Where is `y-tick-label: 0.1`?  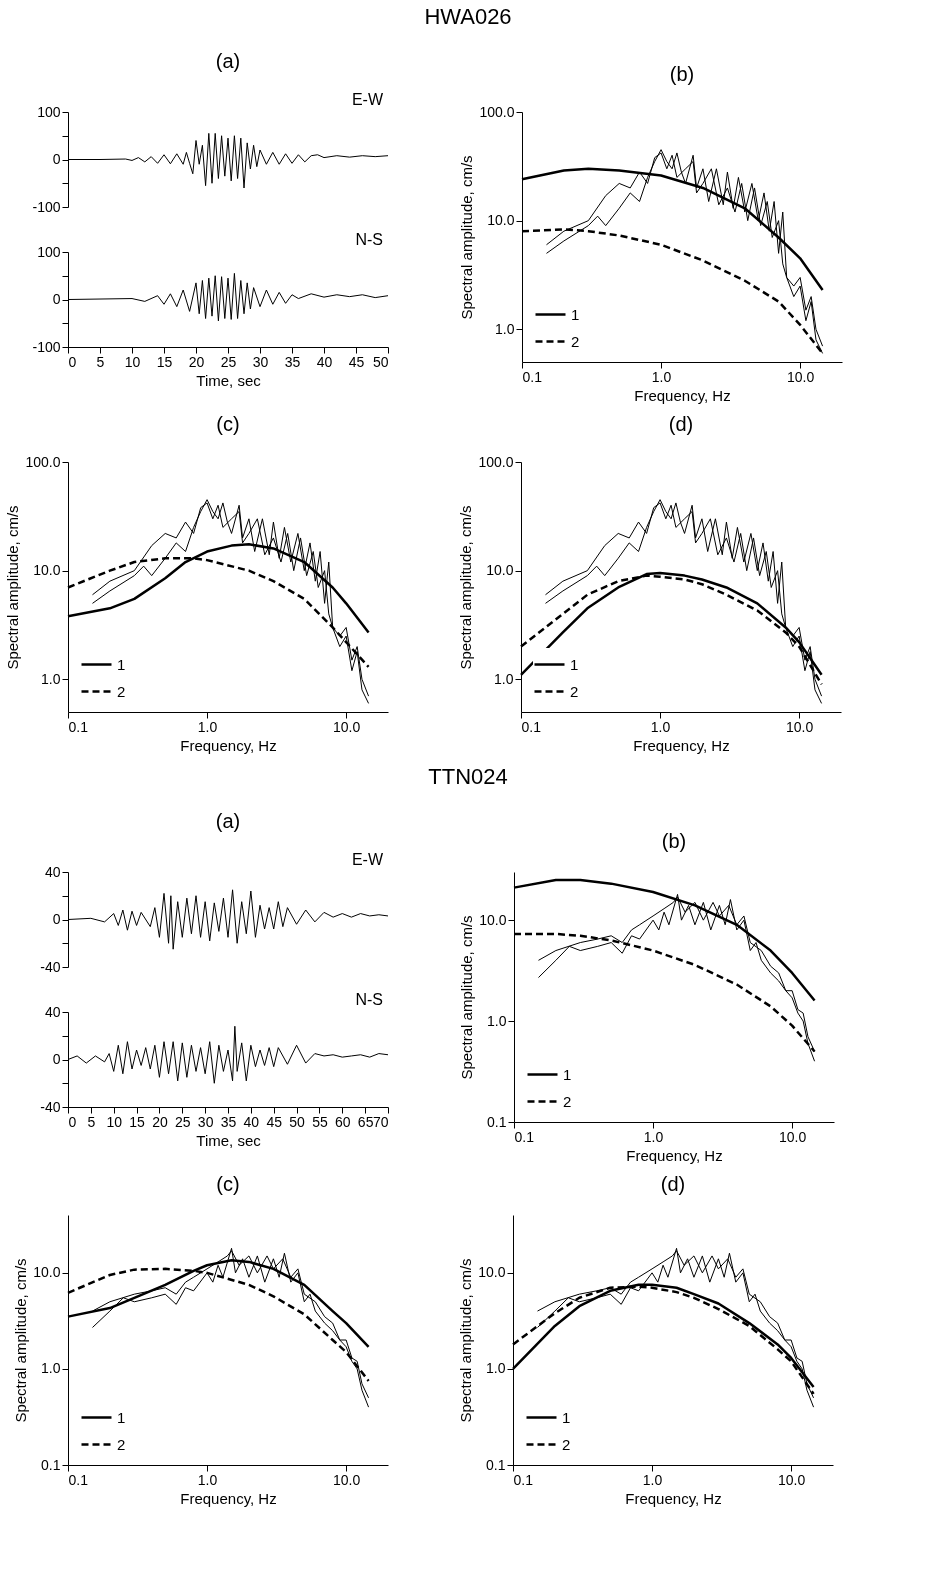
y-tick-label: 0.1 is located at coordinates (51, 1464).